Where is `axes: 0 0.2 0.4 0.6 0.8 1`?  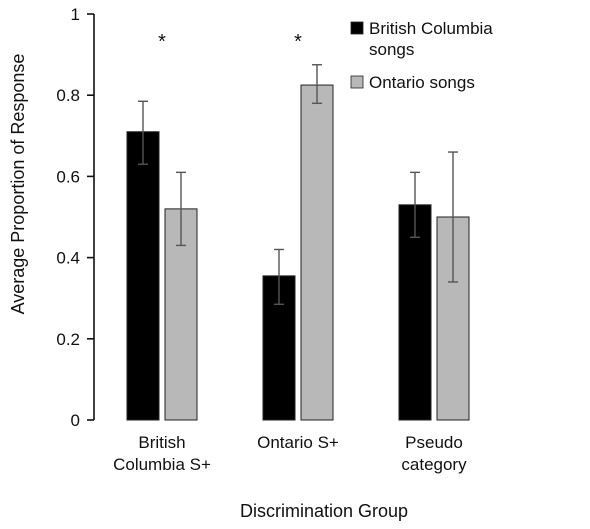
axes: 0 0.2 0.4 0.6 0.8 1 is located at coordinates (75, 217).